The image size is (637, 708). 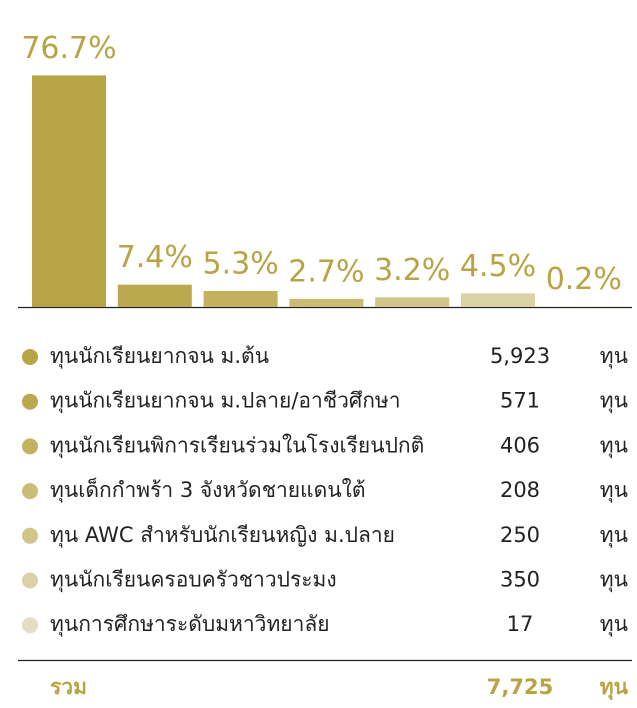 I want to click on row-name: ทุนนักเรียนครอบครัวชาวประมง, so click(x=193, y=580).